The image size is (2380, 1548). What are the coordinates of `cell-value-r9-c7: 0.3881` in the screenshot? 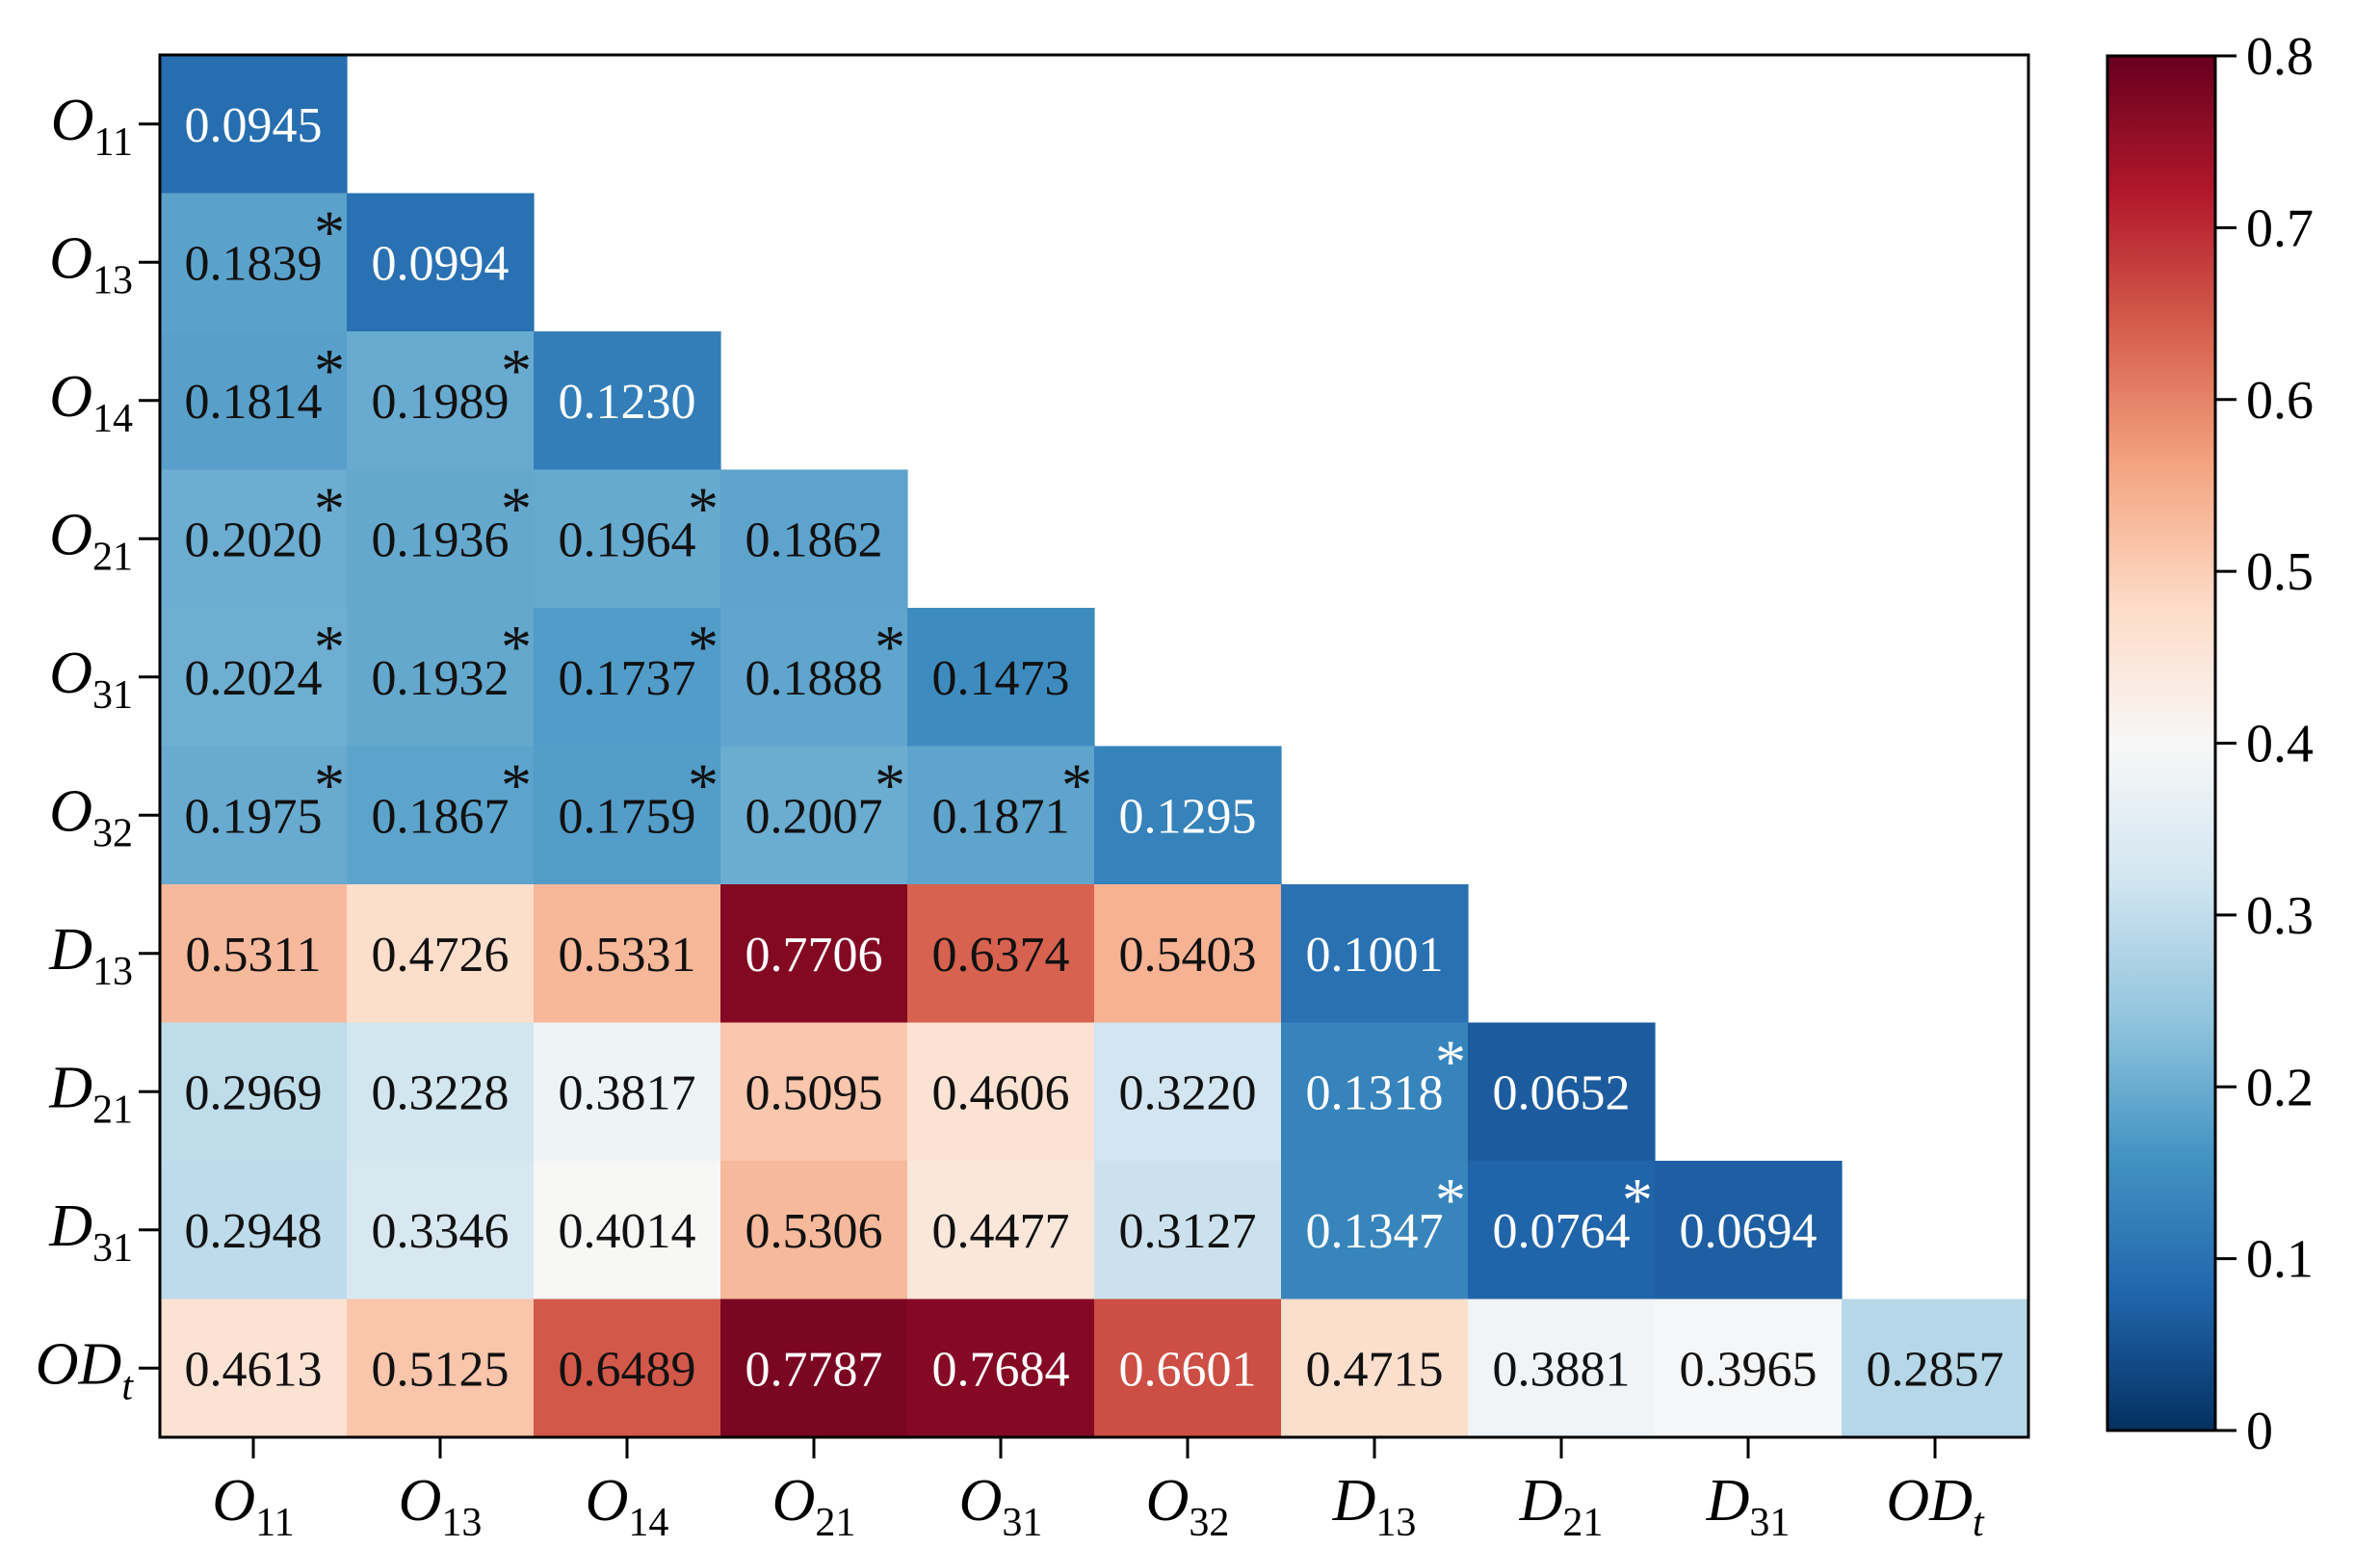 It's located at (1562, 1369).